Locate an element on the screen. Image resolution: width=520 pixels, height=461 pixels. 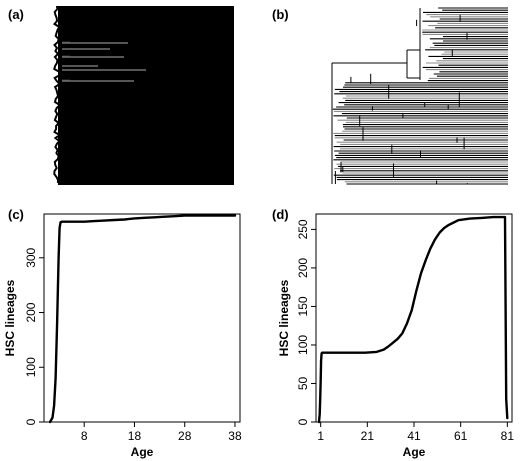
y-axis-label-c: HSC lineages is located at coordinates (10, 317).